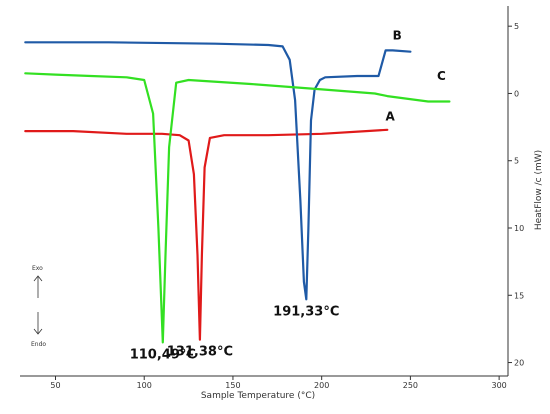 The width and height of the screenshot is (550, 414). Describe the element at coordinates (37, 268) in the screenshot. I see `exo-label: Exo` at that location.